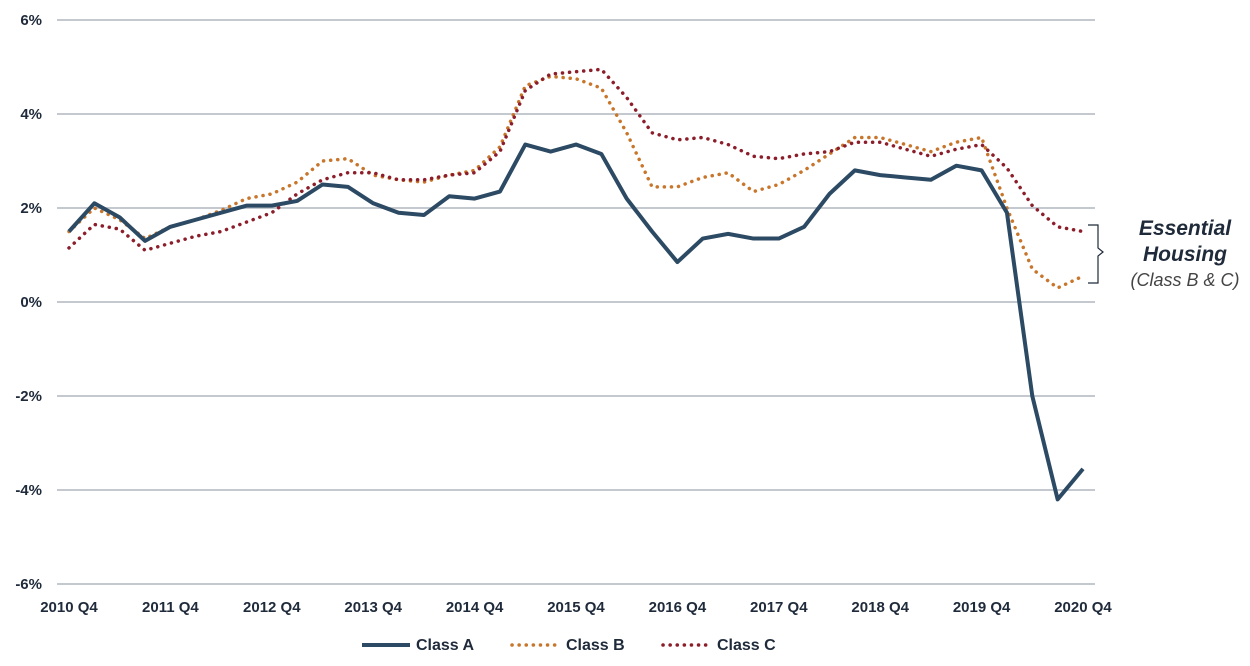 The height and width of the screenshot is (666, 1250). I want to click on legend-label-class-a: Class A, so click(445, 645).